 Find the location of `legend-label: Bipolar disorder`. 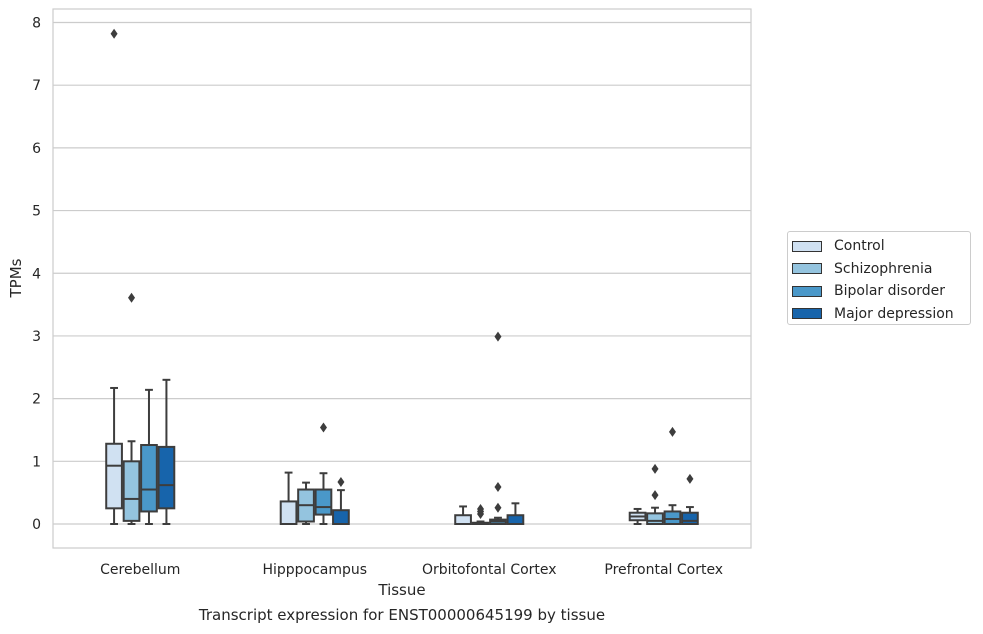

legend-label: Bipolar disorder is located at coordinates (890, 291).